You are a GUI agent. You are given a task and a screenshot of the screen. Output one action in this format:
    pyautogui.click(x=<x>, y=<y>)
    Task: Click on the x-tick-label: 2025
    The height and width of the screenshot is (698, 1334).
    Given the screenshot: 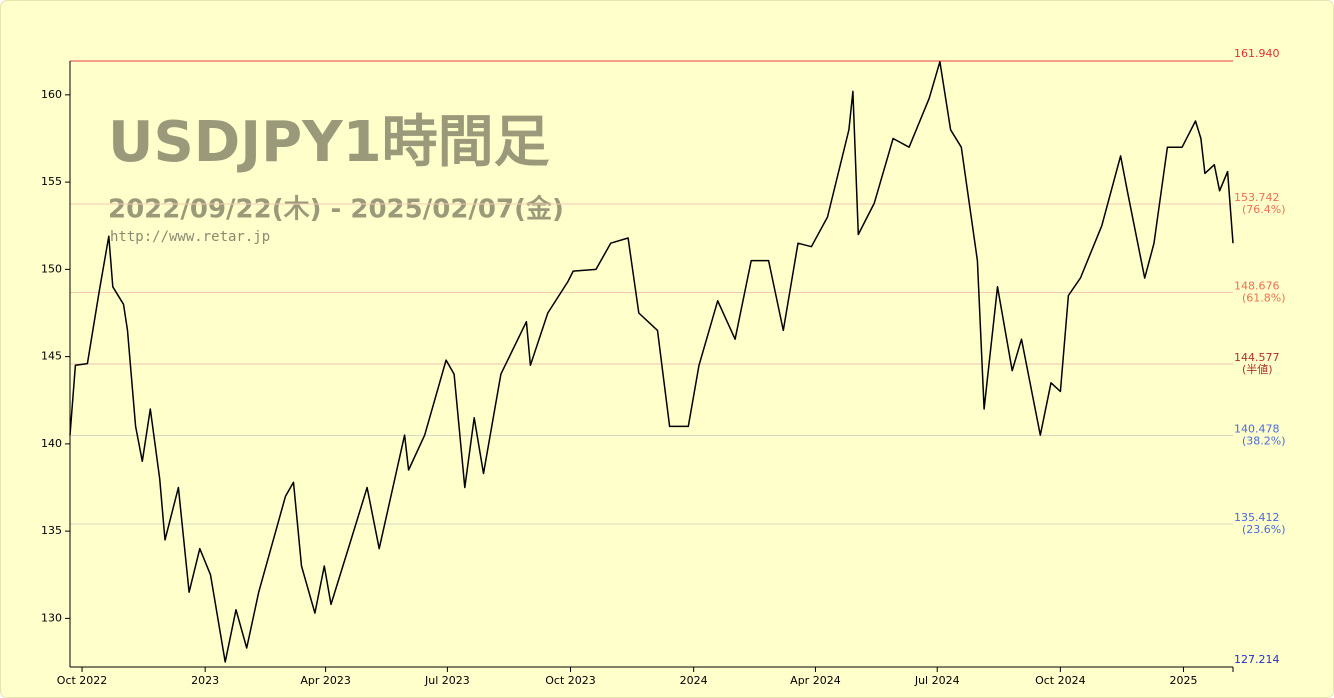 What is the action you would take?
    pyautogui.click(x=1183, y=680)
    